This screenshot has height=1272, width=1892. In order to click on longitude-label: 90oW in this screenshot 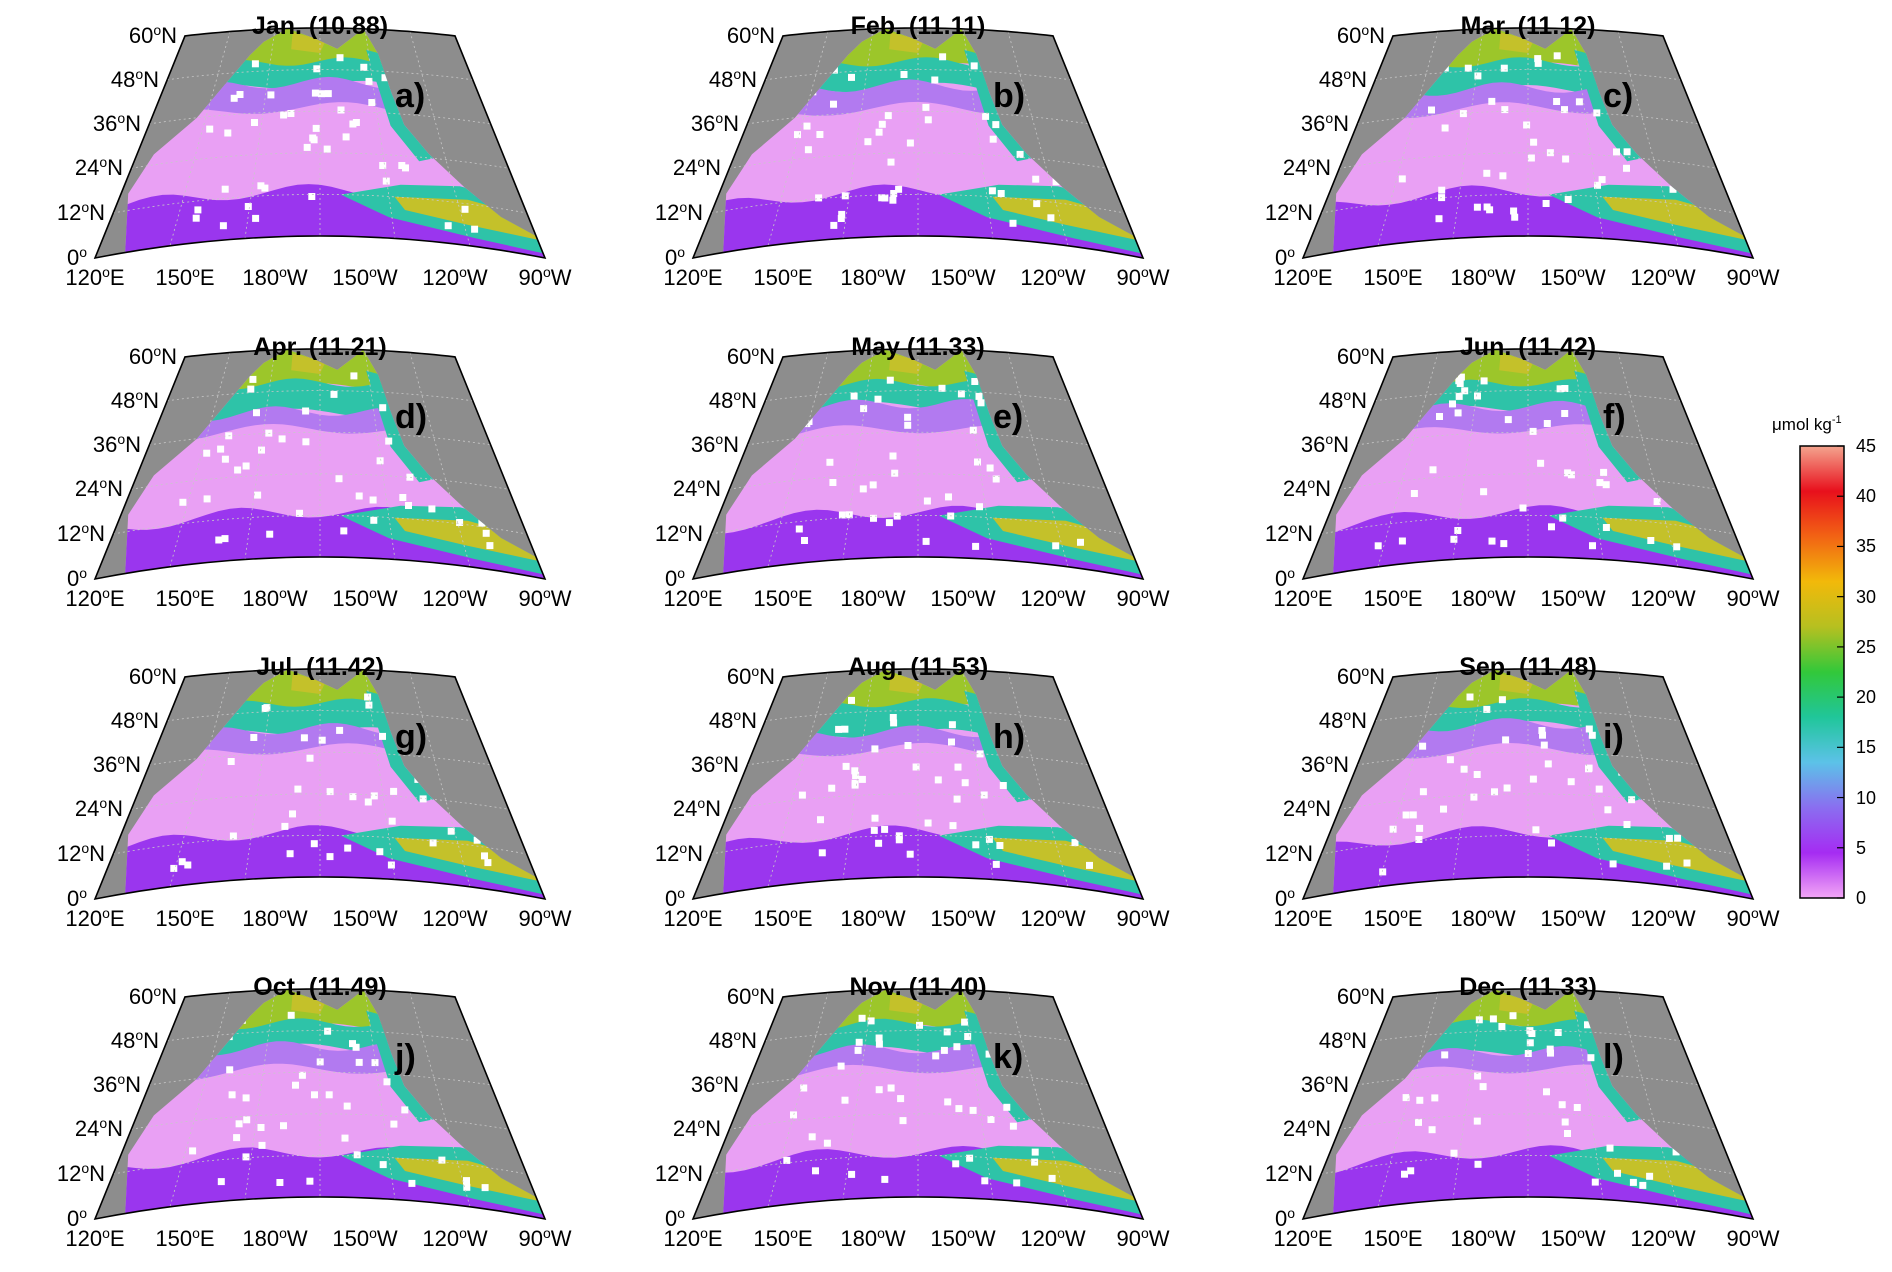, I will do `click(1143, 598)`.